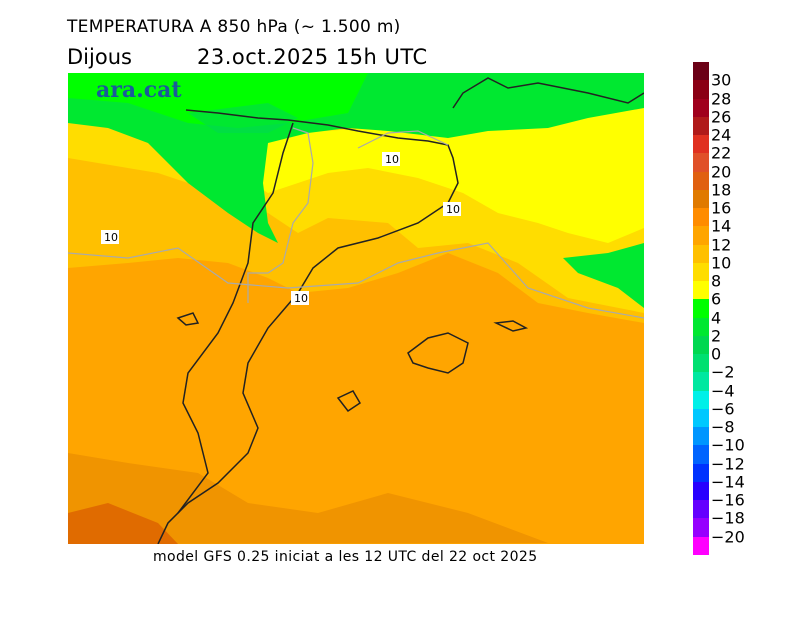 The width and height of the screenshot is (800, 617). Describe the element at coordinates (721, 153) in the screenshot. I see `colorbar-label: 22` at that location.